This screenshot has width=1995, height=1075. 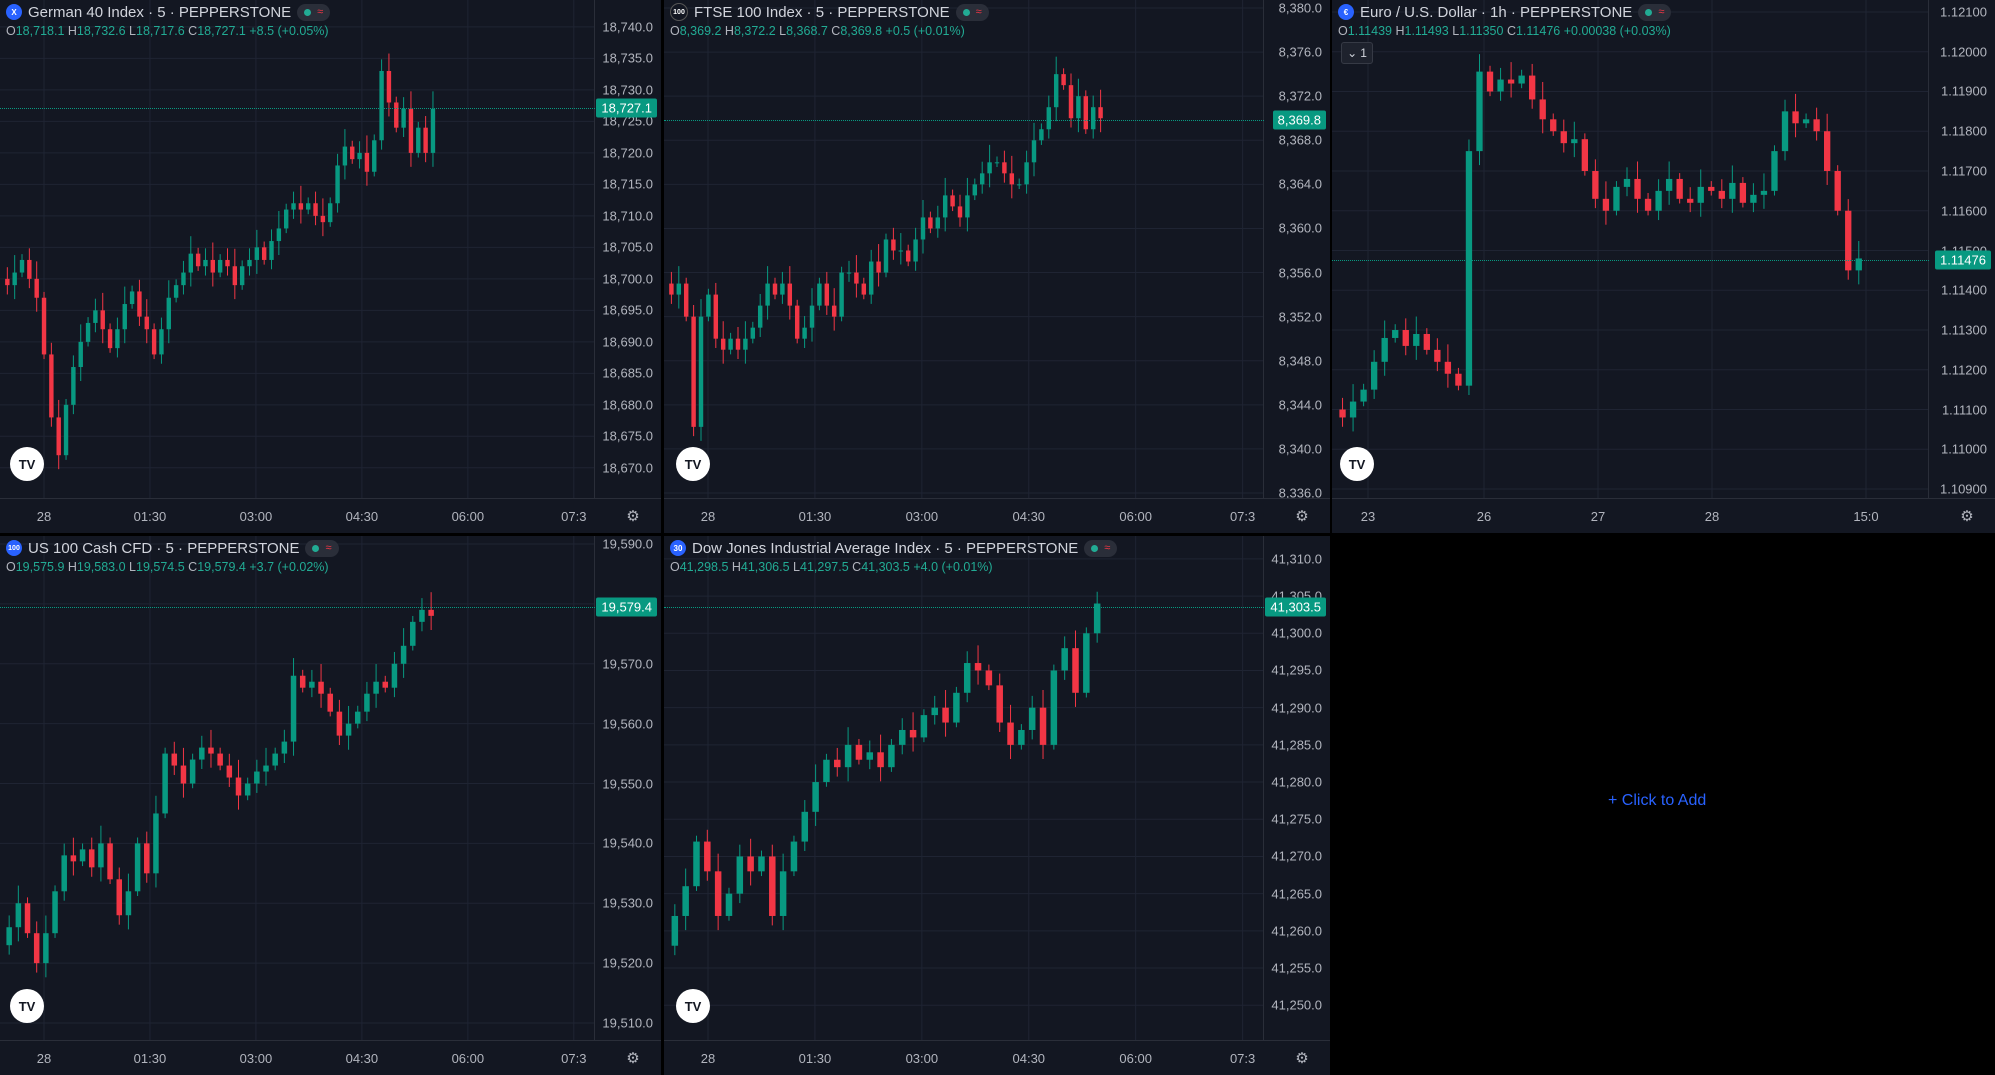 What do you see at coordinates (627, 963) in the screenshot?
I see `price-tick-label: 19,520.0` at bounding box center [627, 963].